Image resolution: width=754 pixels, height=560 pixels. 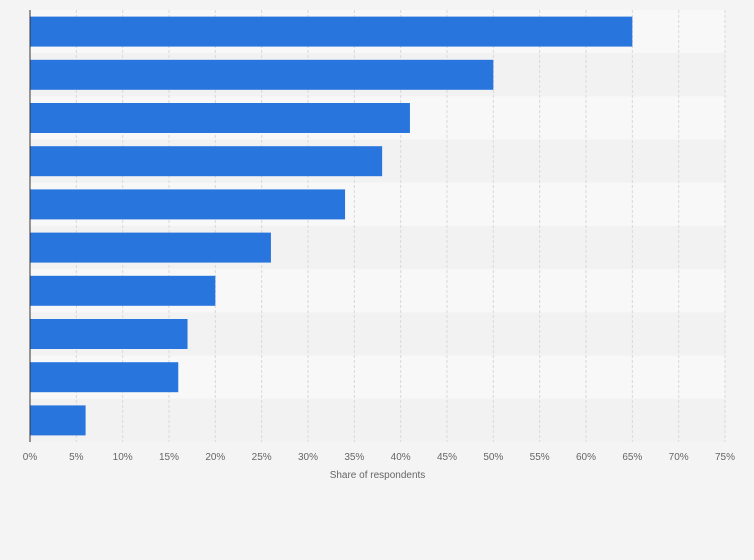 I want to click on x-tick-label: 60%, so click(x=586, y=457).